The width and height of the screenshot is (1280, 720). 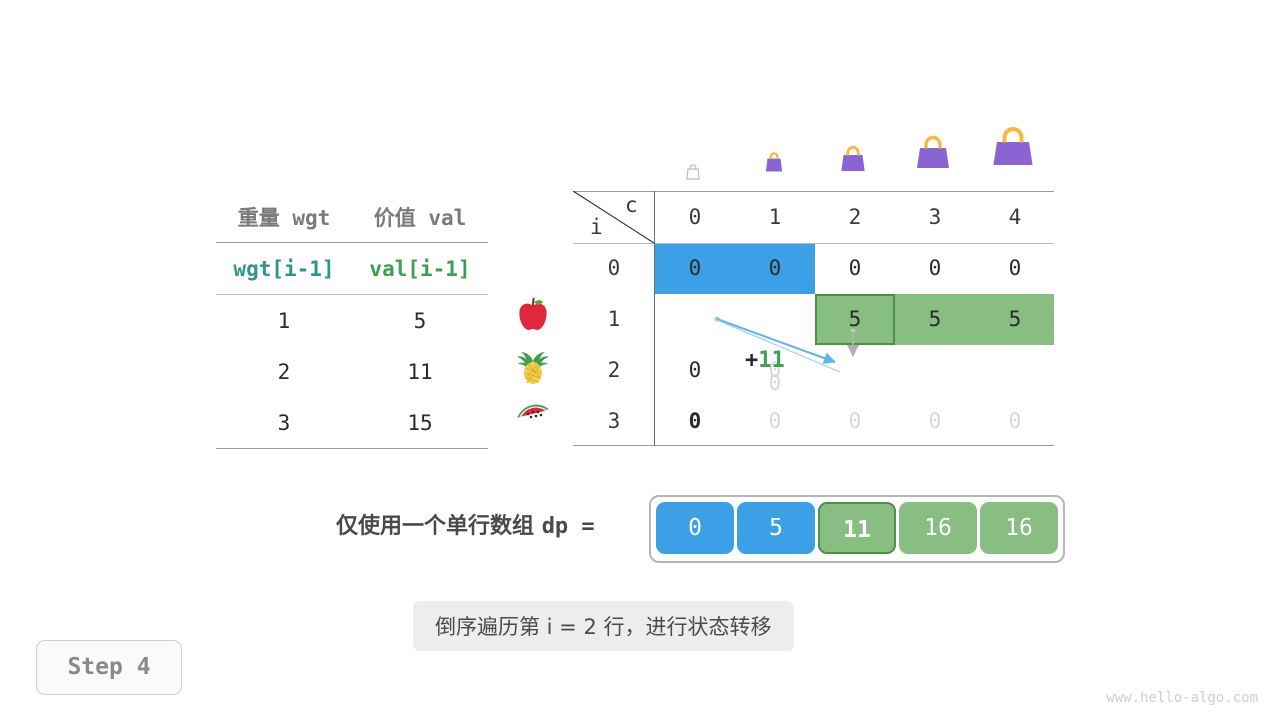 I want to click on dp-cell-2-4: 16, so click(x=1015, y=370).